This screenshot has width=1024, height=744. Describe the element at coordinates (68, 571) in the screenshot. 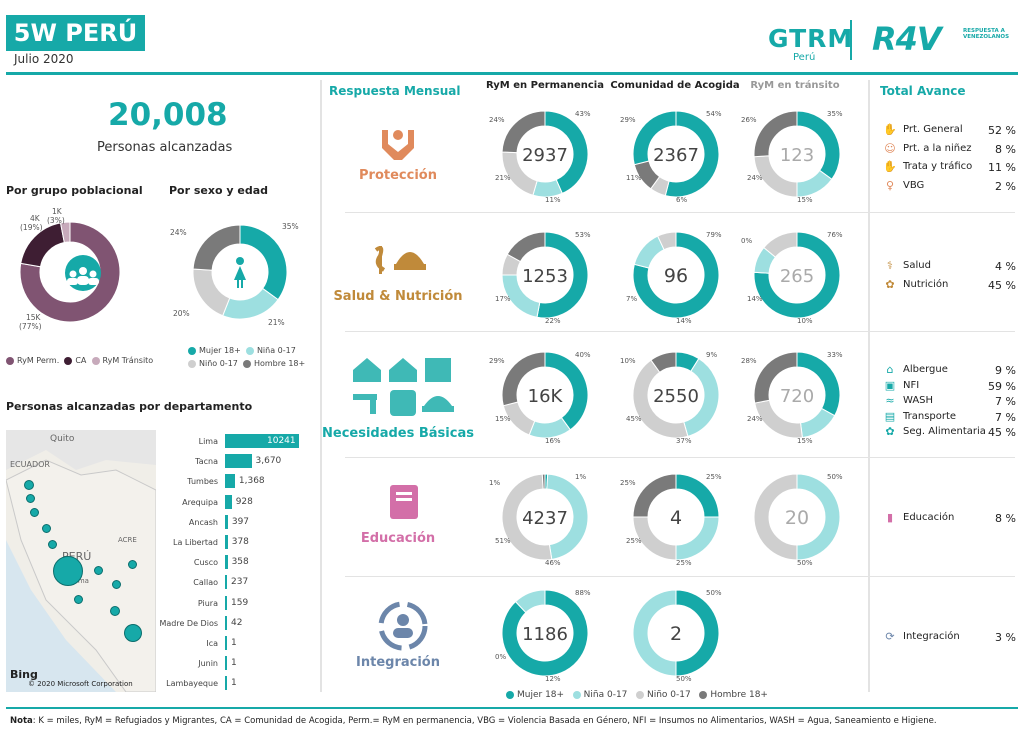

I see `map-bubble-lima` at that location.